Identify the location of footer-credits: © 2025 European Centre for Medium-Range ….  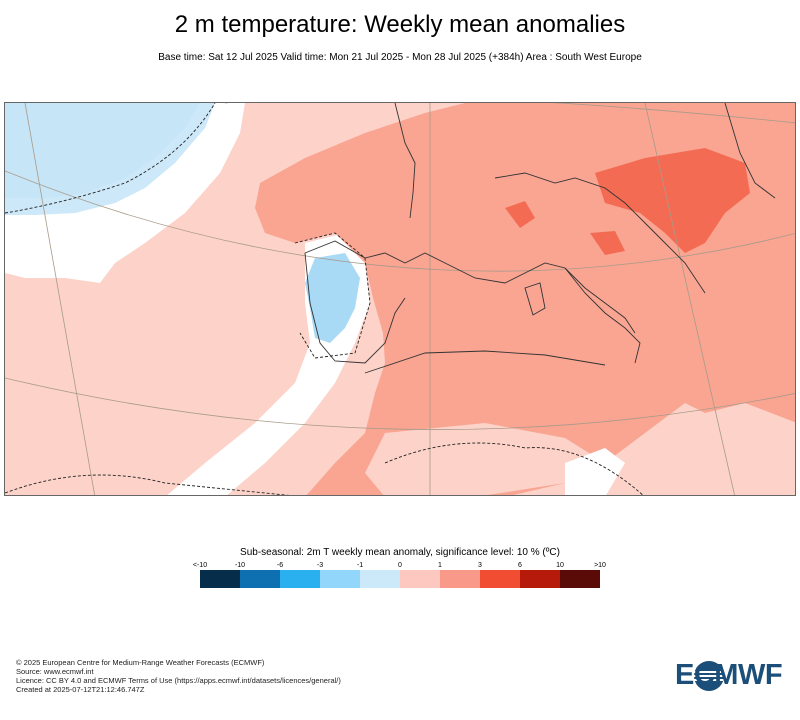
(178, 676).